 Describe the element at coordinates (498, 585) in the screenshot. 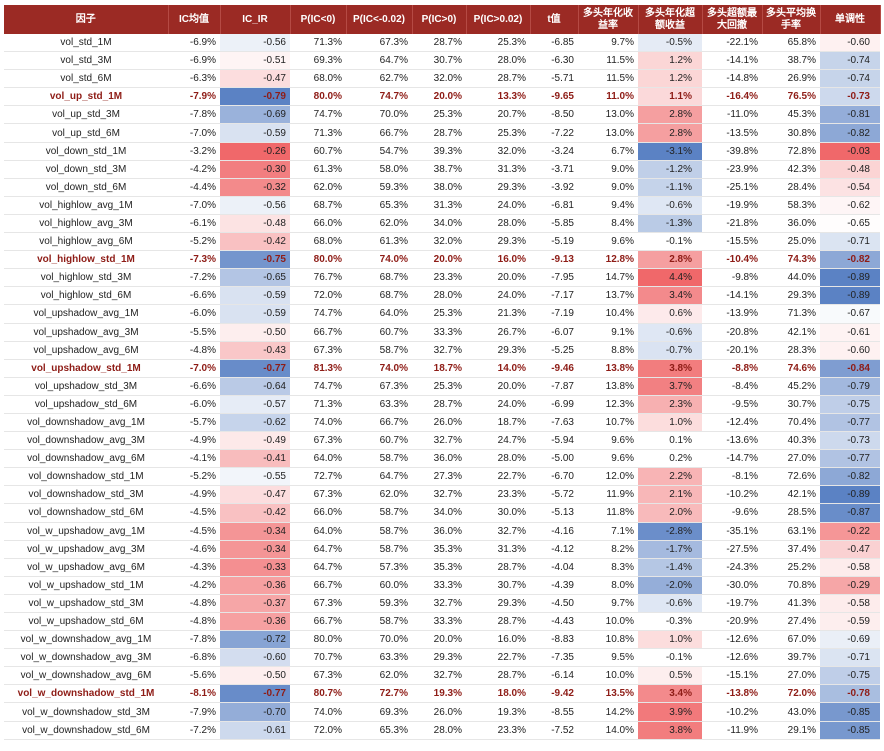

I see `cell-p-ic-gt-002: 30.7%` at that location.